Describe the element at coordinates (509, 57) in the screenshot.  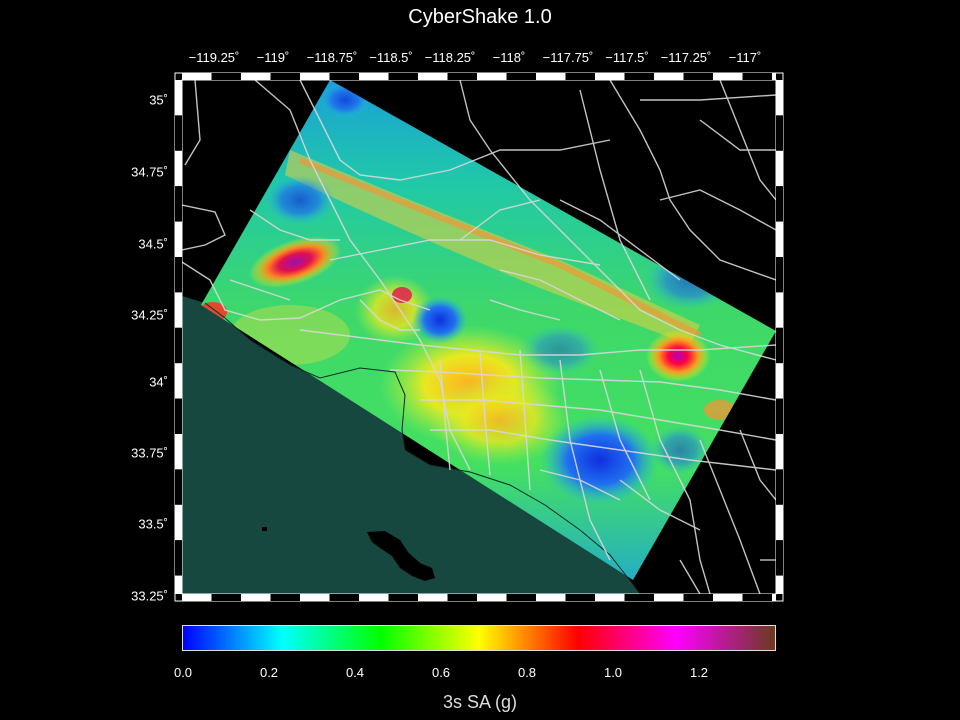
I see `longitude-label: −118˚` at that location.